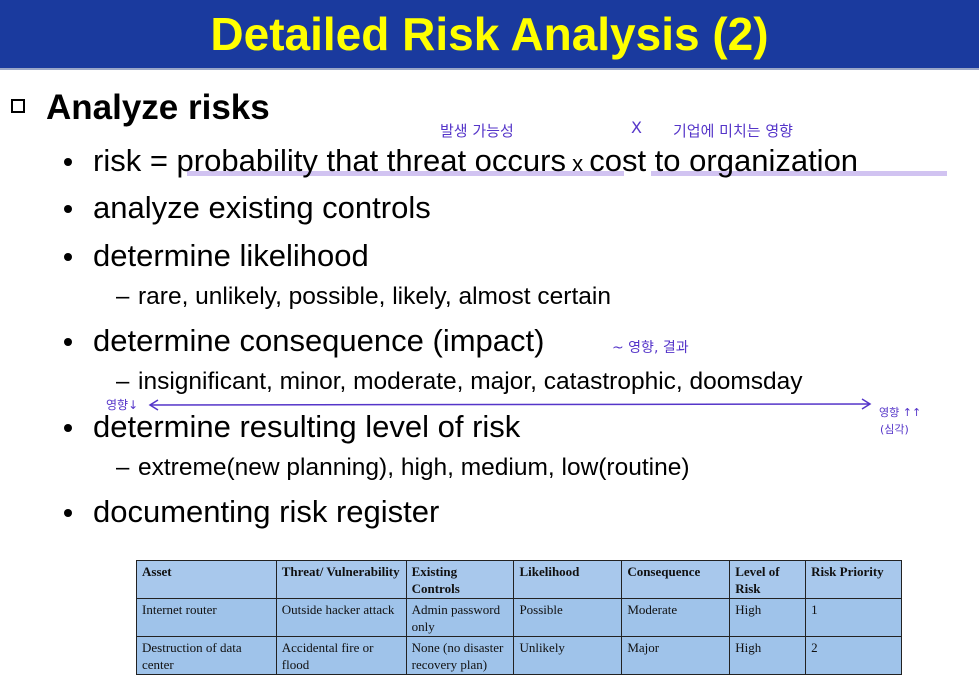  I want to click on slide-title: Detailed Risk Analysis (2), so click(489, 34).